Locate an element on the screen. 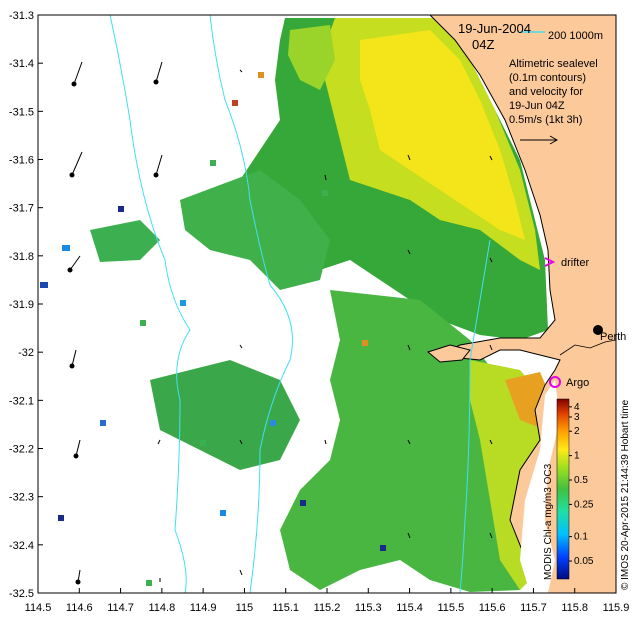 The height and width of the screenshot is (630, 640). argo-marker is located at coordinates (555, 382).